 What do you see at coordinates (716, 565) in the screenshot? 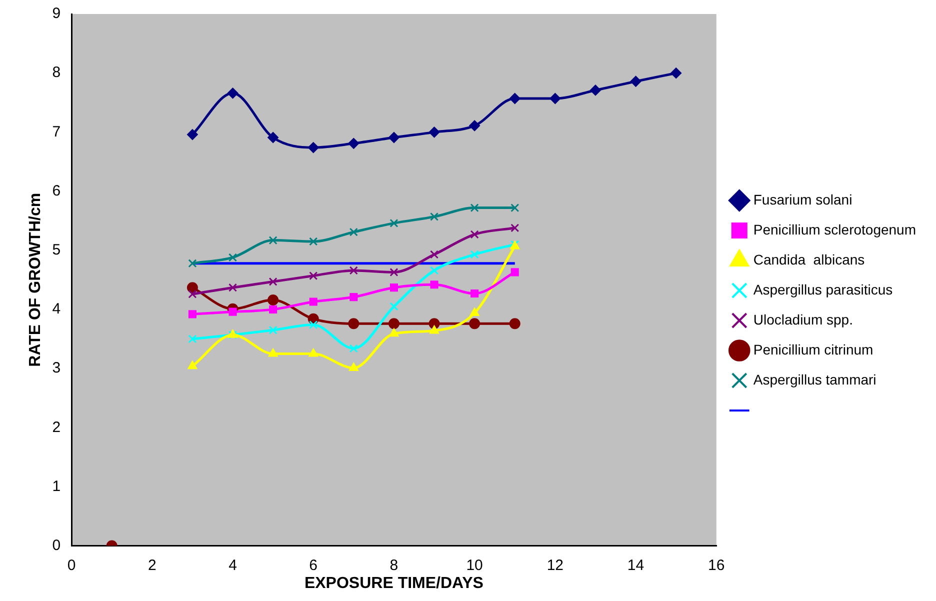
I see `x-tick-label: 16` at bounding box center [716, 565].